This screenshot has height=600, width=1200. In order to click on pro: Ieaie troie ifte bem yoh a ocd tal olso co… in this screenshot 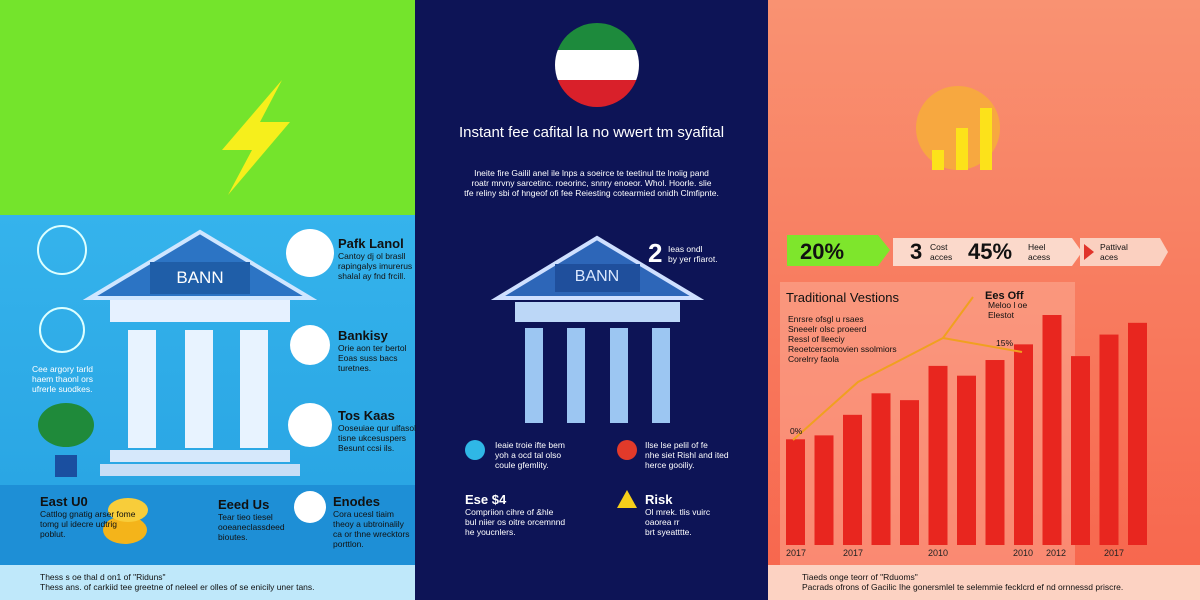, I will do `click(530, 455)`.